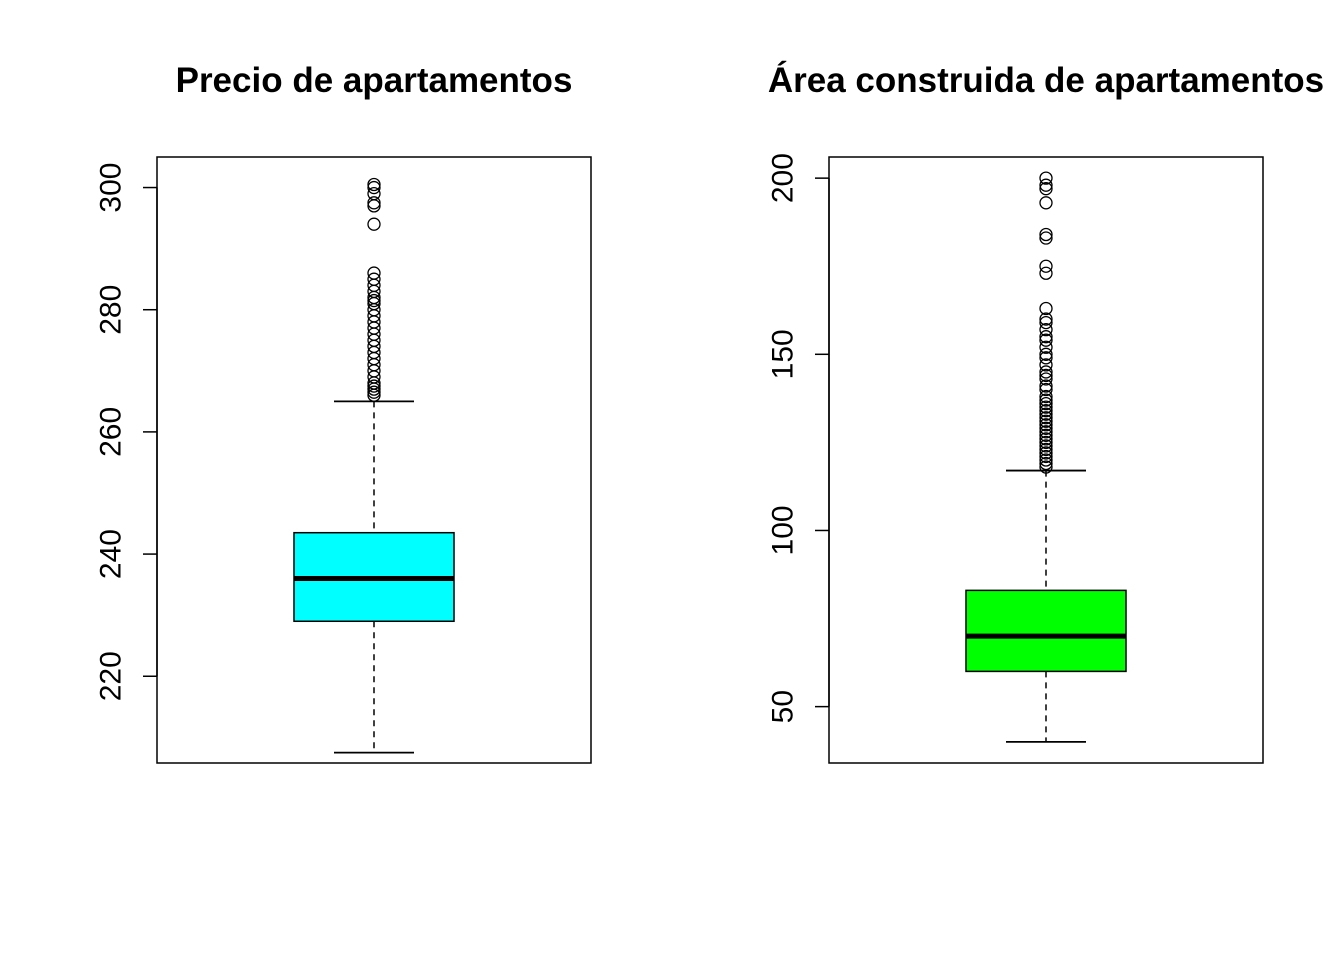 This screenshot has height=960, width=1344. Describe the element at coordinates (111, 432) in the screenshot. I see `y-tick-label: 260` at that location.